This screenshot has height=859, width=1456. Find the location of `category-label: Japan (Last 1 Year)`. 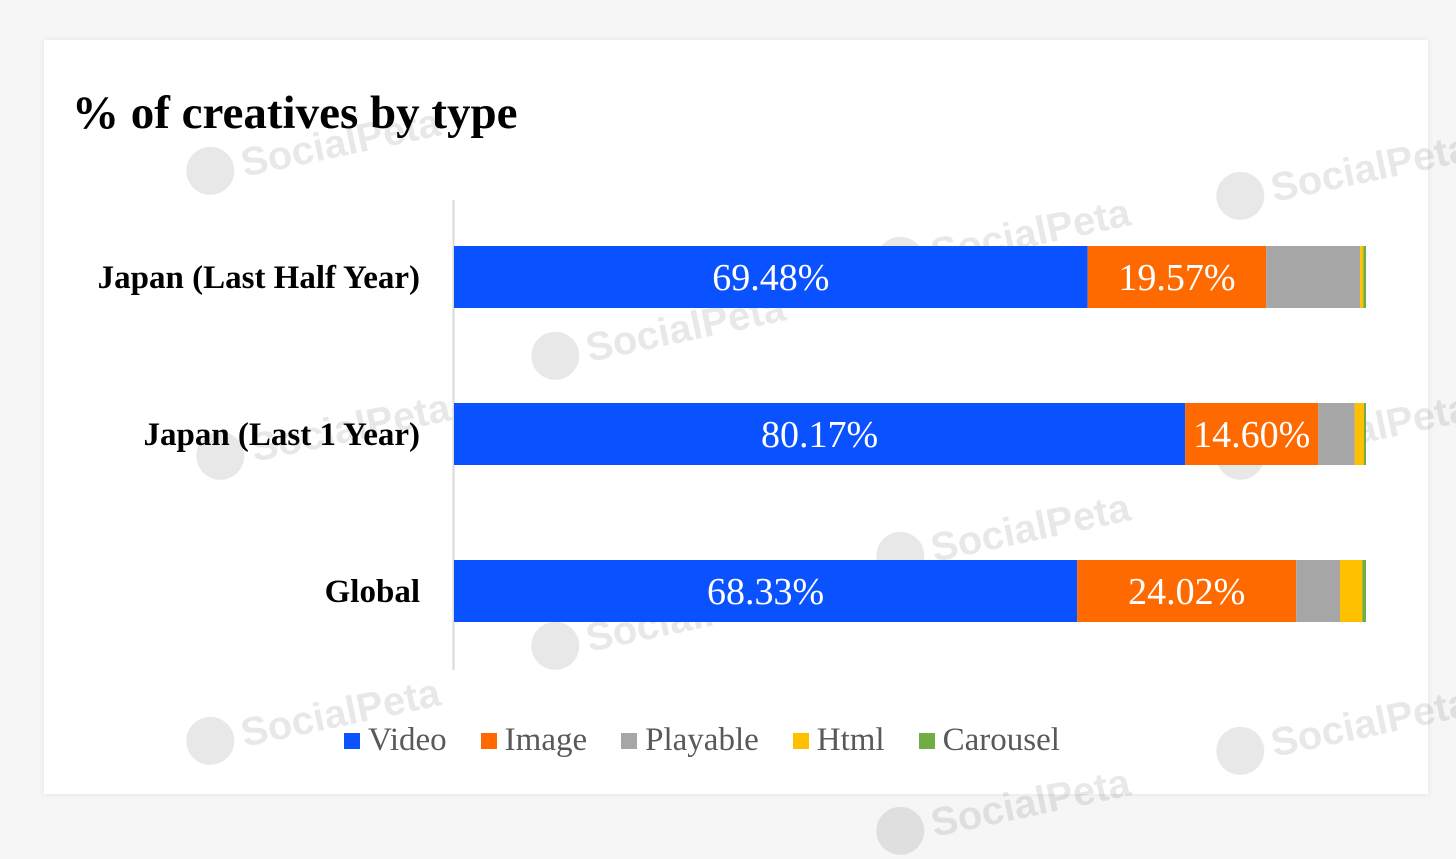

category-label: Japan (Last 1 Year) is located at coordinates (281, 435).